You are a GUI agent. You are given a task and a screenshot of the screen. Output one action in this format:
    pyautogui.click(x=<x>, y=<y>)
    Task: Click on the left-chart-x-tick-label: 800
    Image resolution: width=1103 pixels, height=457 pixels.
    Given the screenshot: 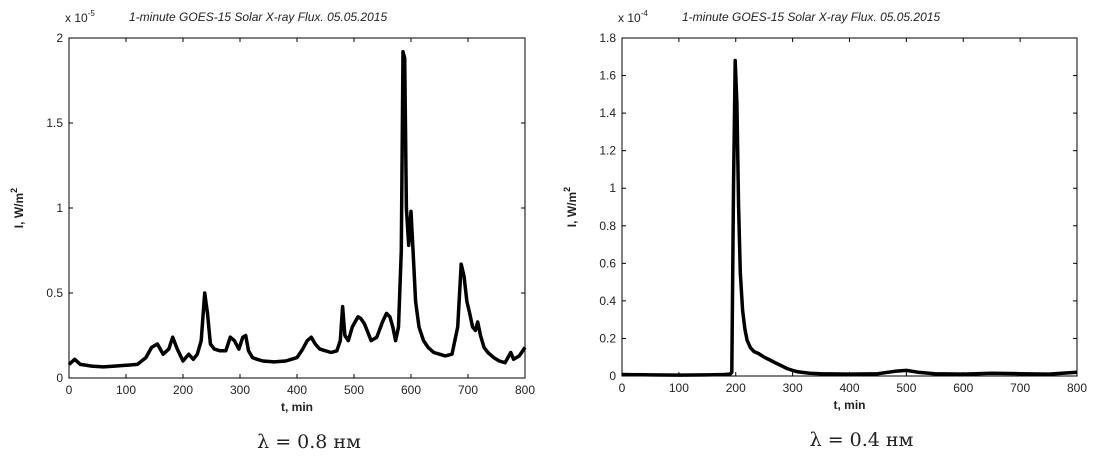 What is the action you would take?
    pyautogui.click(x=525, y=390)
    